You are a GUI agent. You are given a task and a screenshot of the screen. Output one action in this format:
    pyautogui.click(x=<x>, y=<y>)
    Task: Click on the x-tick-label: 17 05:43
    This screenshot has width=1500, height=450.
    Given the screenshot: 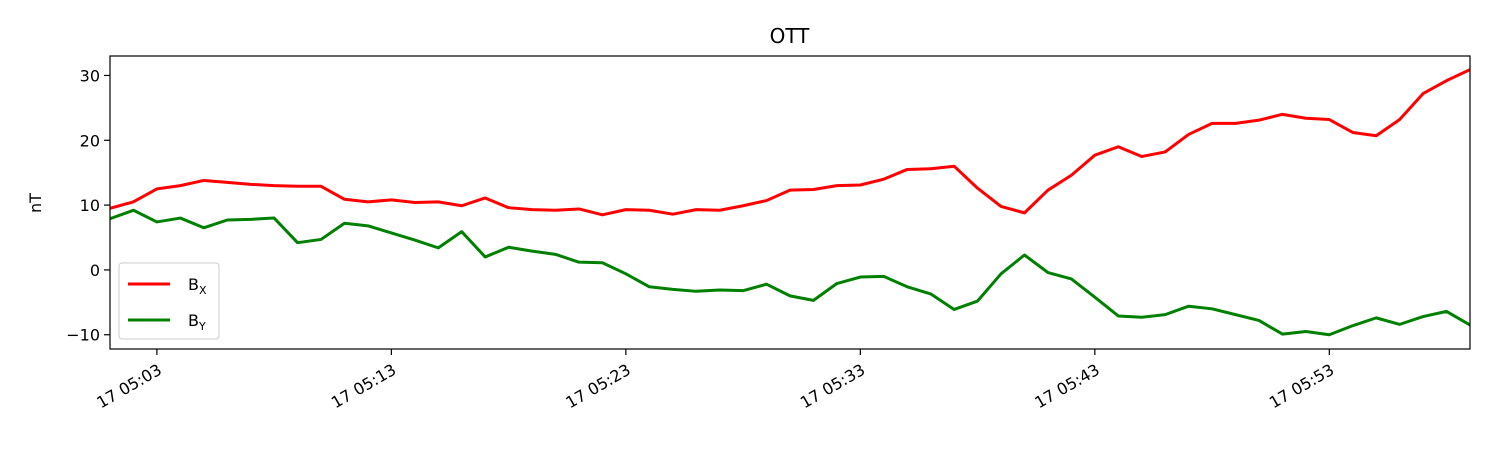 What is the action you would take?
    pyautogui.click(x=1066, y=386)
    